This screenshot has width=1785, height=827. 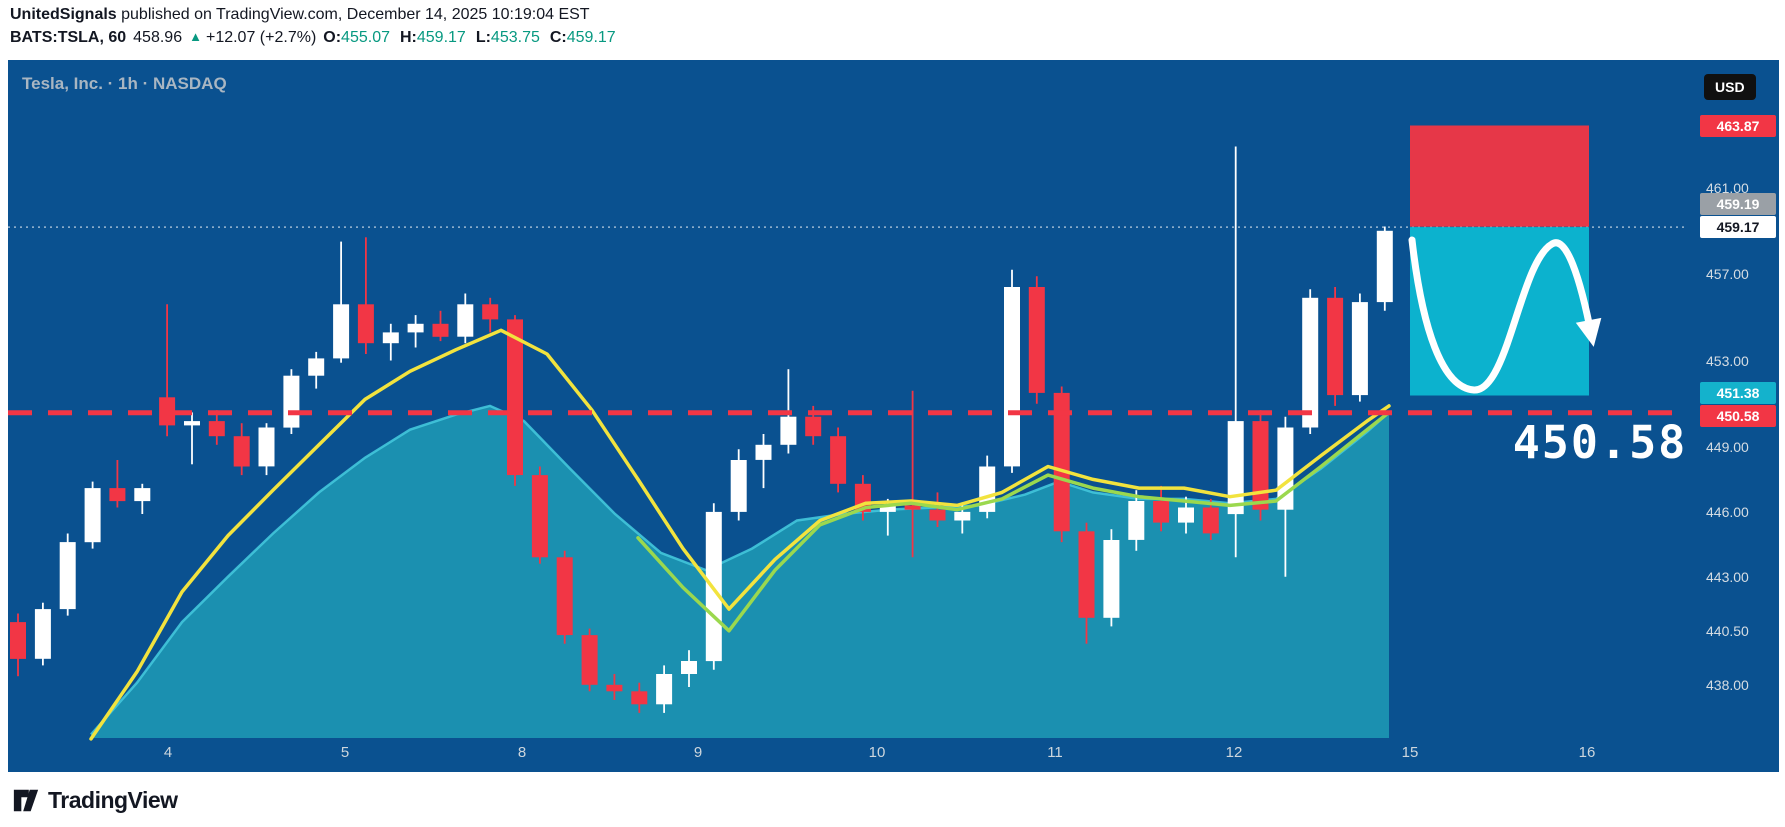 What do you see at coordinates (507, 37) in the screenshot?
I see `low-value: L:453.75` at bounding box center [507, 37].